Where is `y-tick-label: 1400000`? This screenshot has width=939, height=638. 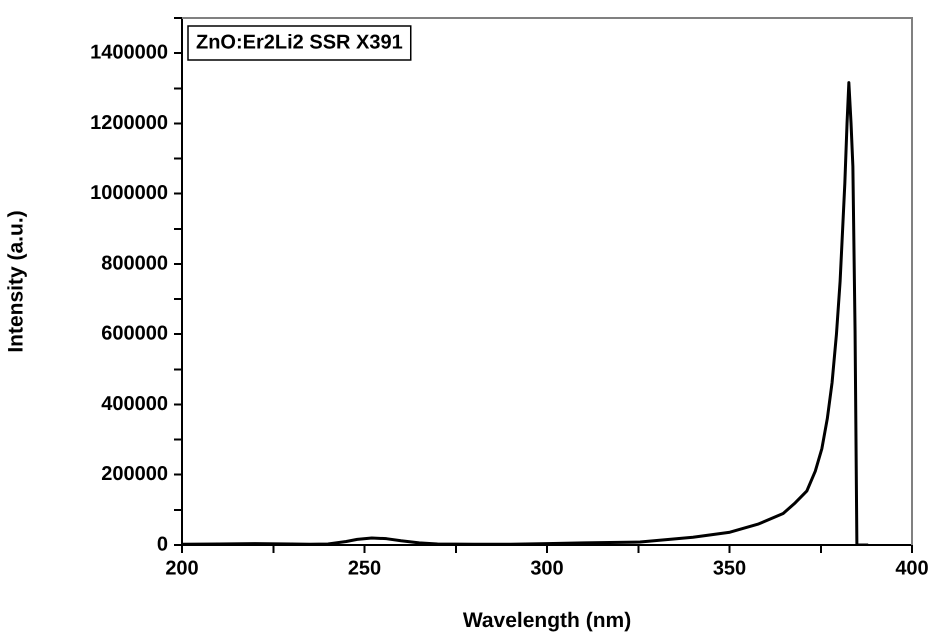
y-tick-label: 1400000 is located at coordinates (129, 53).